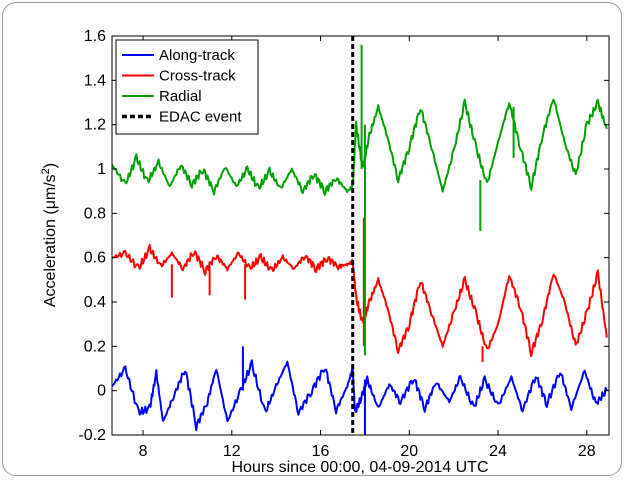 This screenshot has width=627, height=480. I want to click on y-tick-label: -0.2, so click(92, 435).